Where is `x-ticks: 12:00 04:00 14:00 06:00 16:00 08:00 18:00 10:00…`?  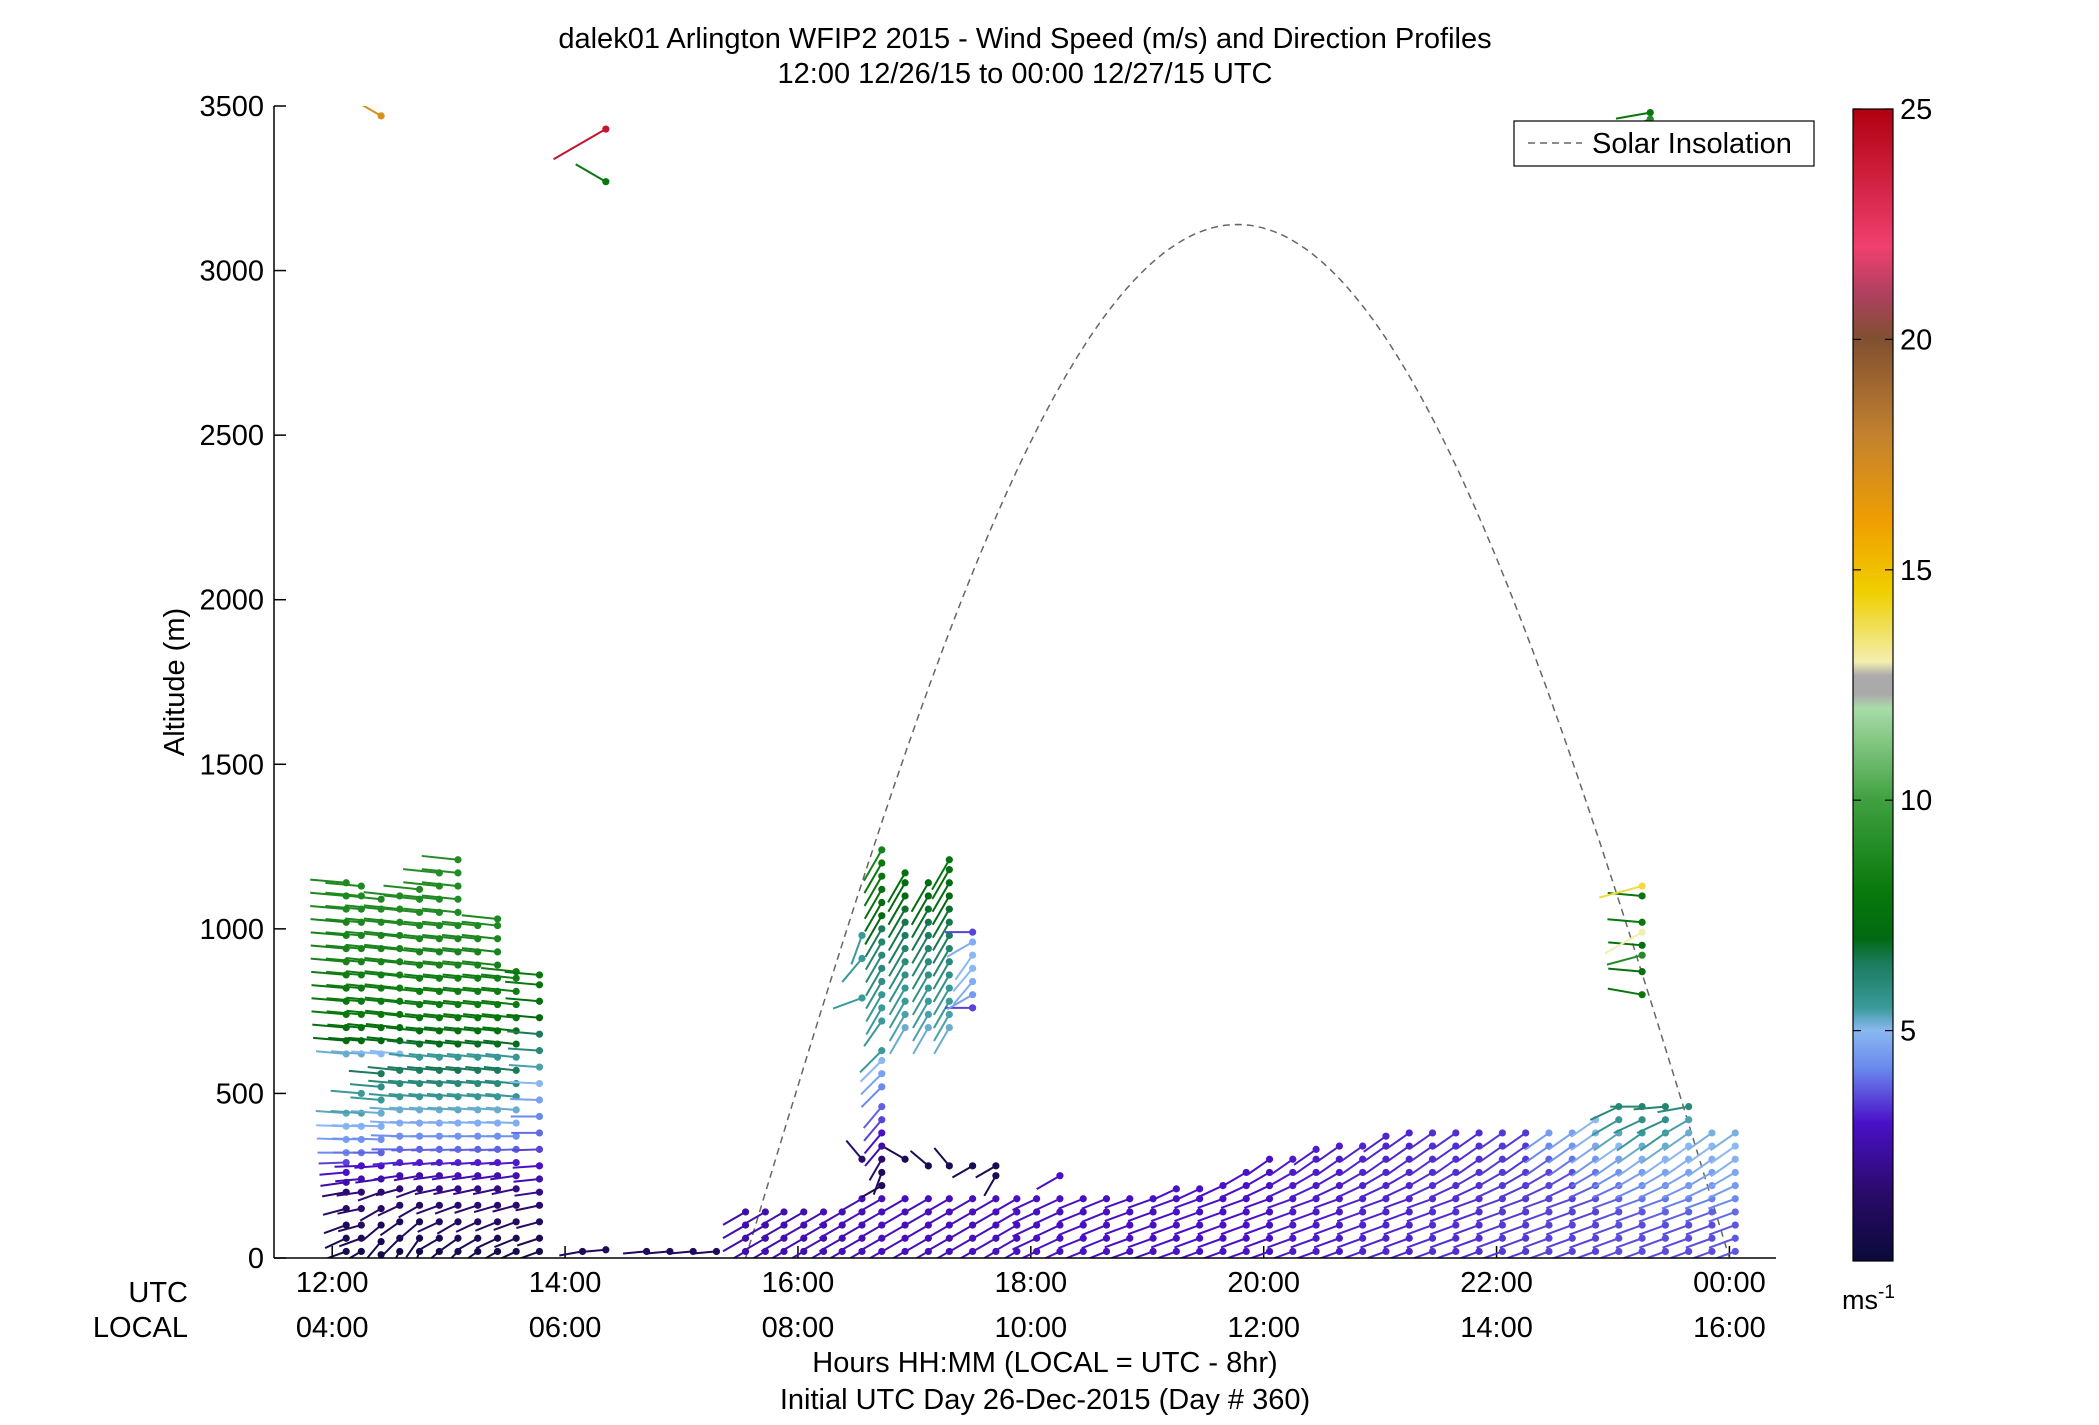
x-ticks: 12:00 04:00 14:00 06:00 16:00 08:00 18:00 10:00… is located at coordinates (1031, 1295).